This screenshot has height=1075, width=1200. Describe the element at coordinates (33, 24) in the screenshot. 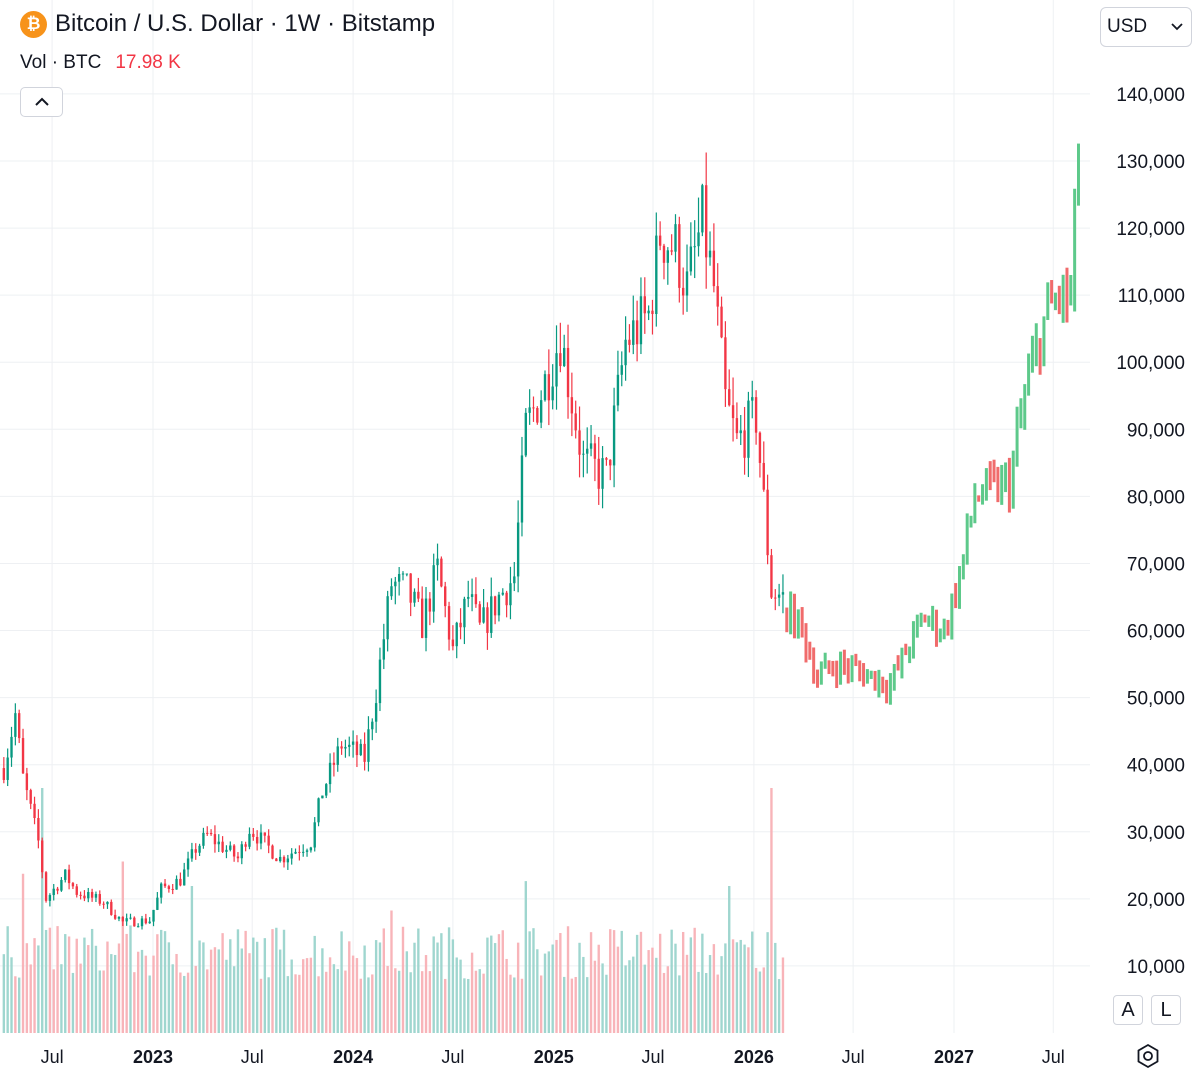

I see `bitcoin-icon: ₿` at that location.